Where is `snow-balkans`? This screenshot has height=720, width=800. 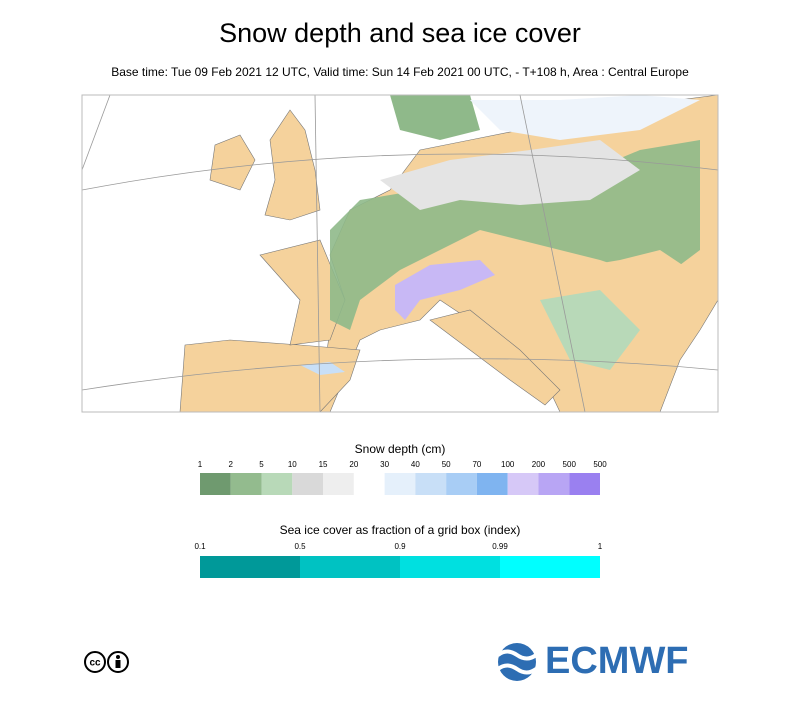 snow-balkans is located at coordinates (590, 330).